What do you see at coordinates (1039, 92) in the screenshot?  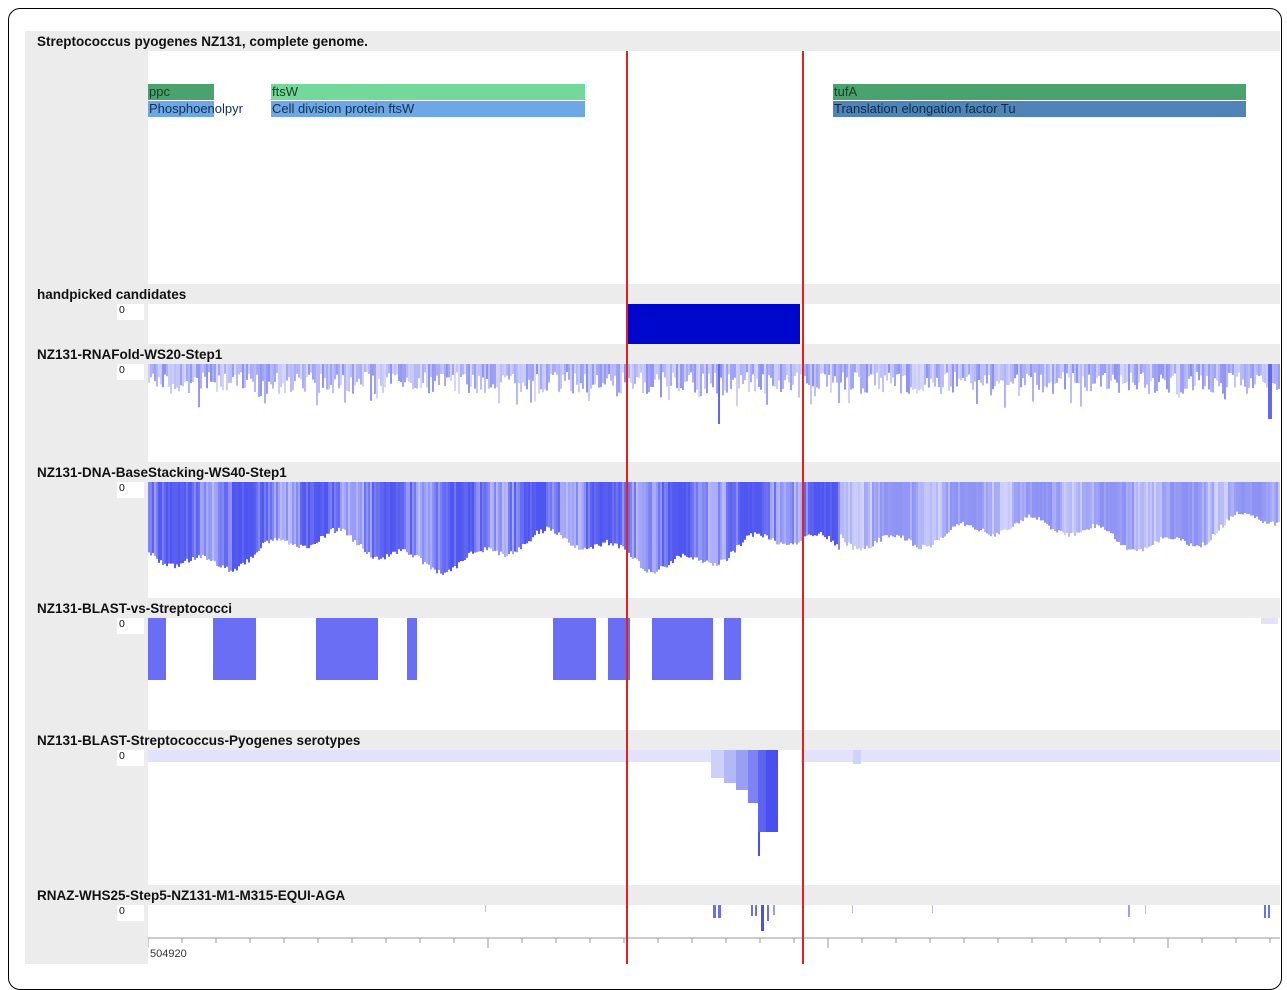 I see `gene-tufa: tufA` at bounding box center [1039, 92].